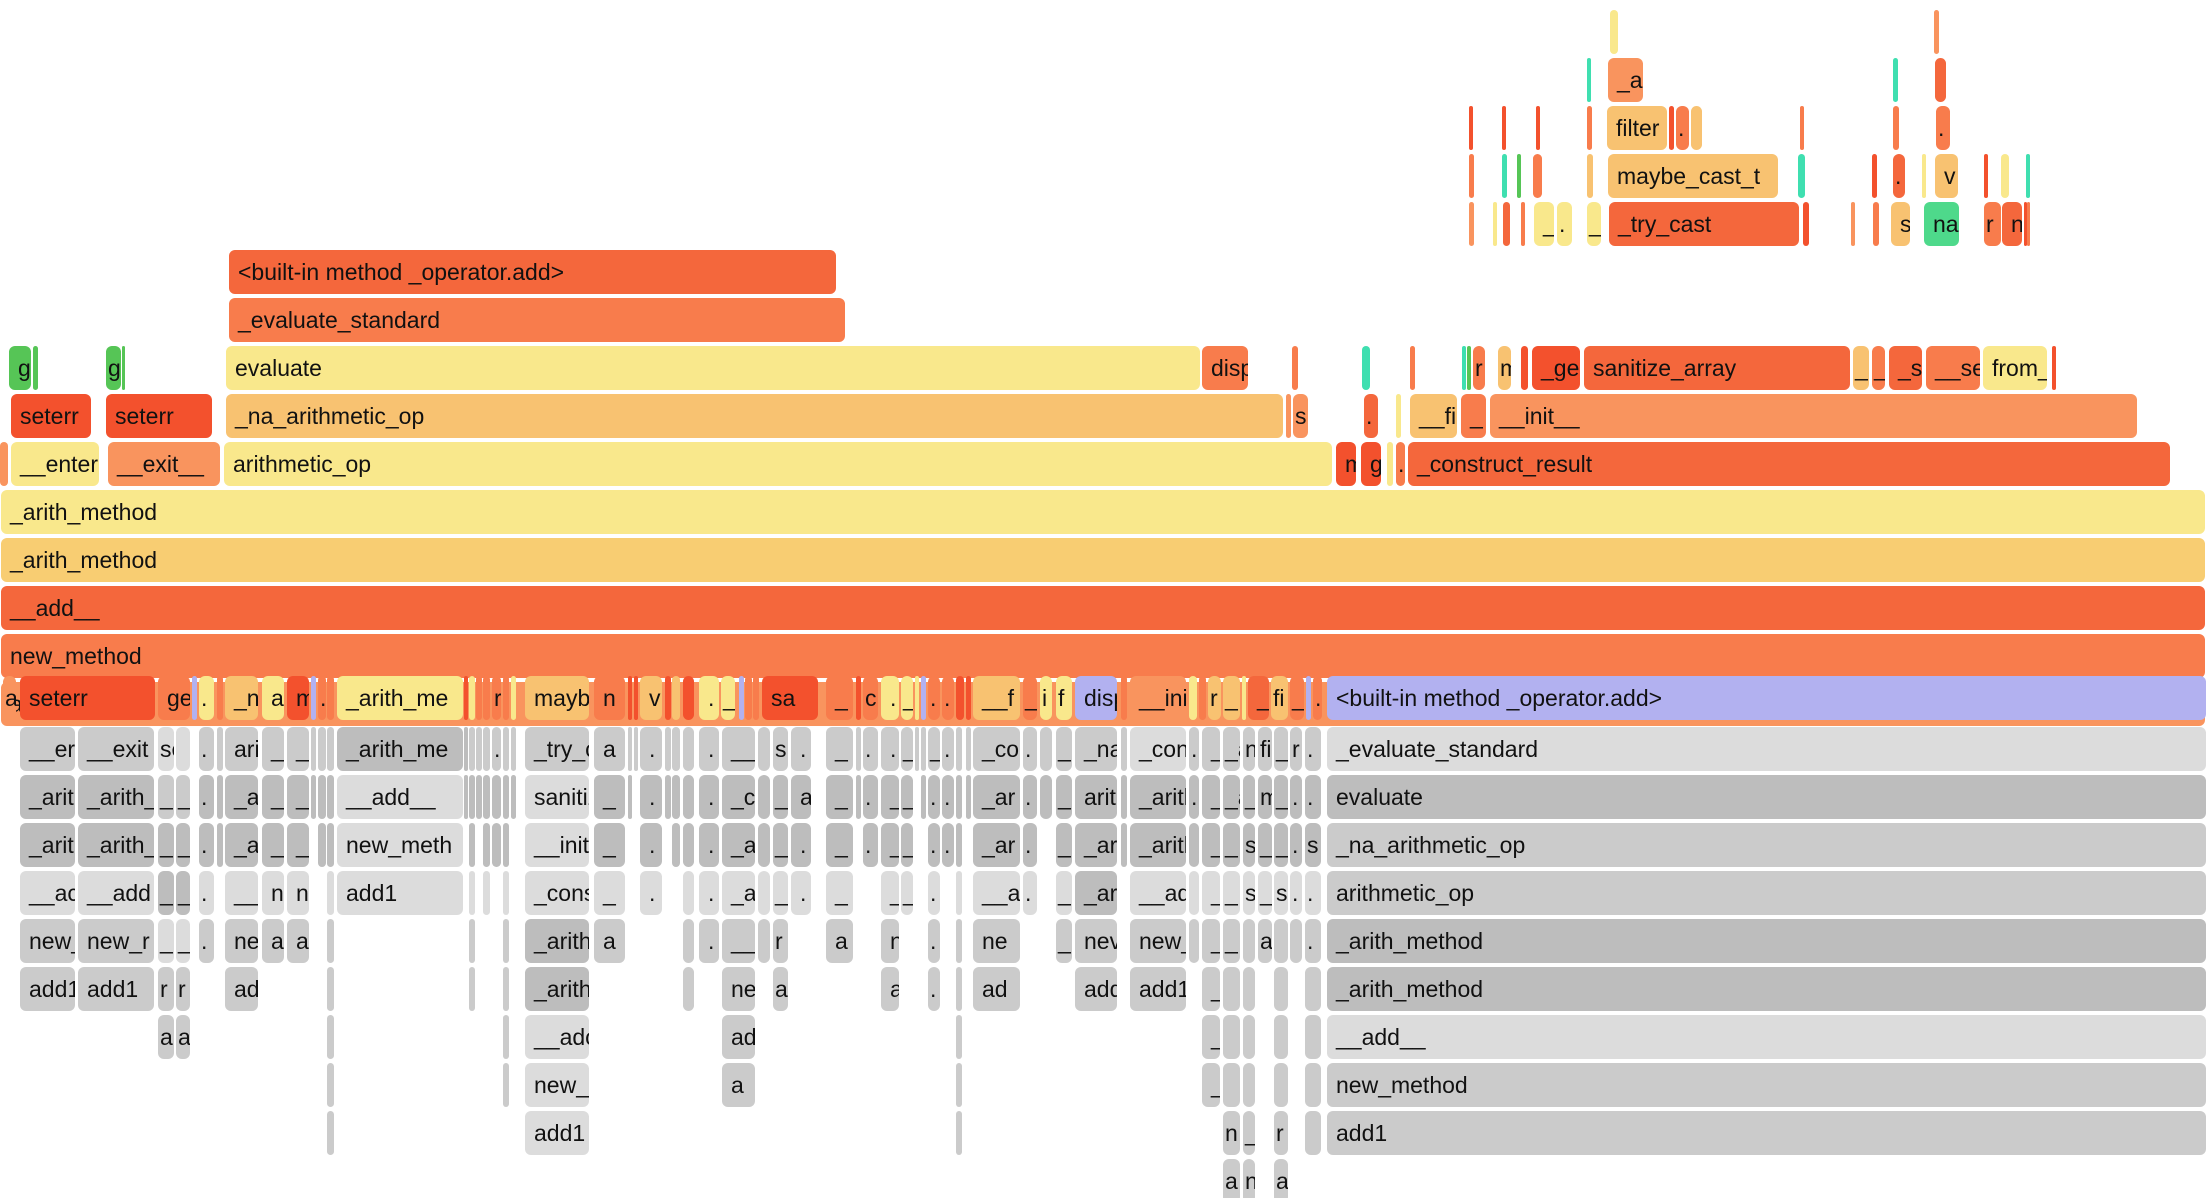  What do you see at coordinates (400, 893) in the screenshot?
I see `caller-frame: add1` at bounding box center [400, 893].